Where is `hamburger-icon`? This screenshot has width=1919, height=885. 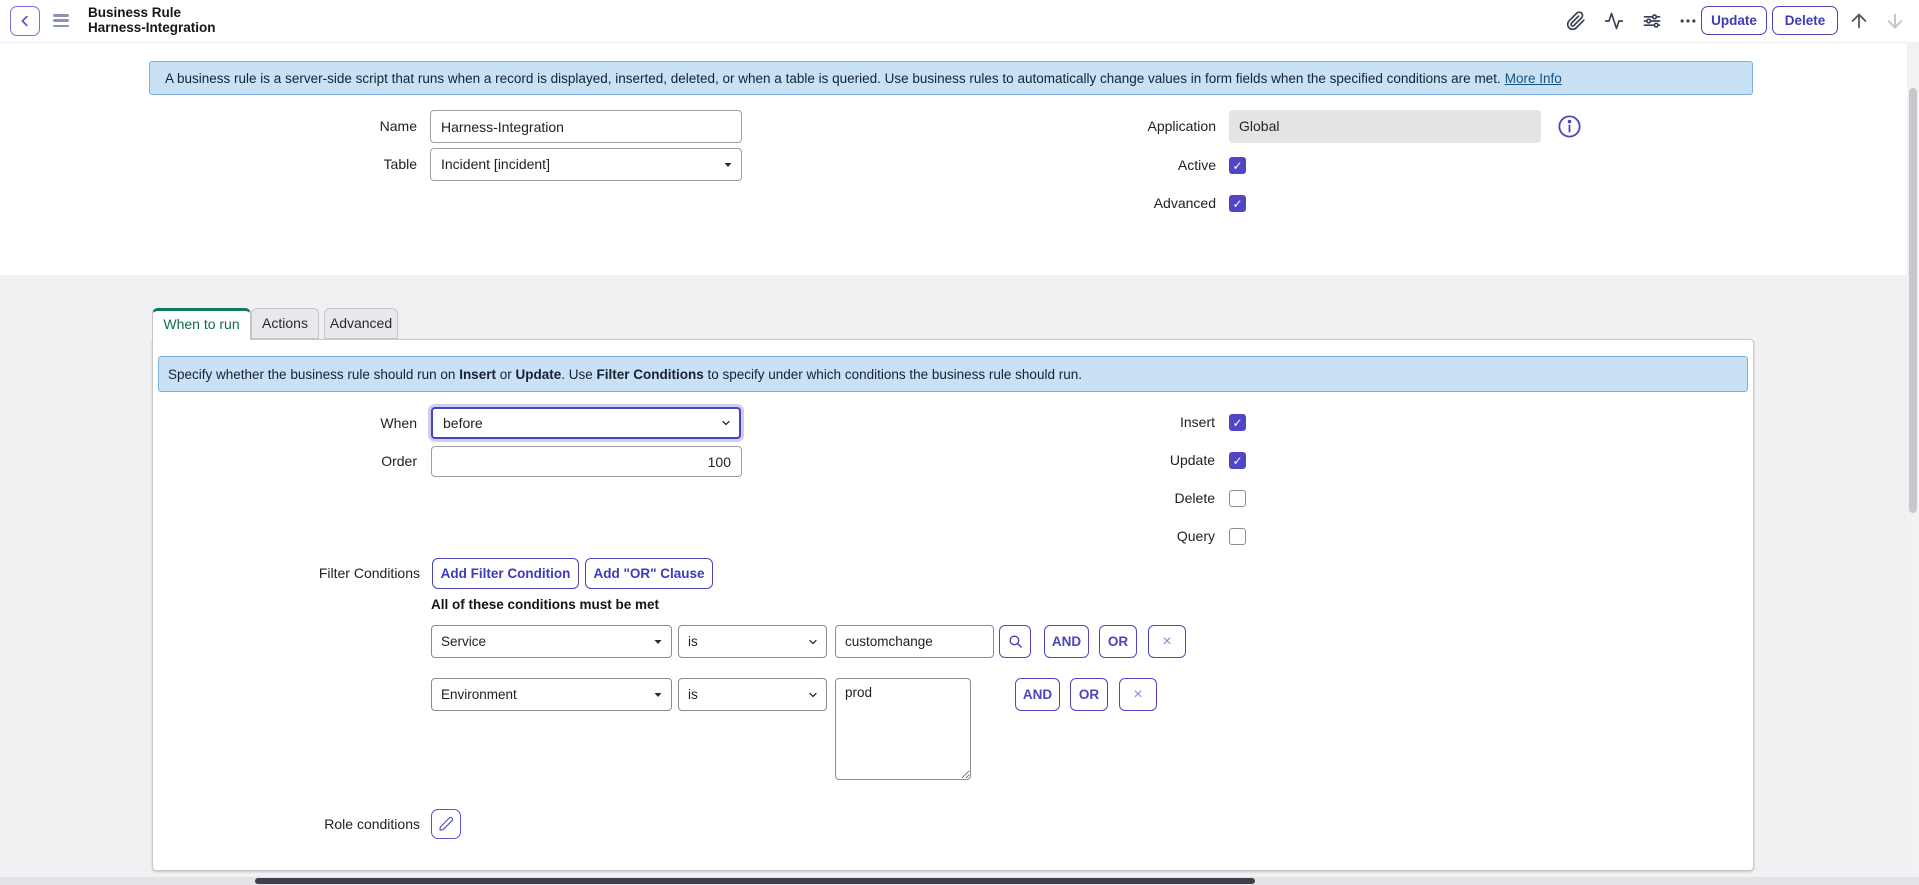
hamburger-icon is located at coordinates (61, 21).